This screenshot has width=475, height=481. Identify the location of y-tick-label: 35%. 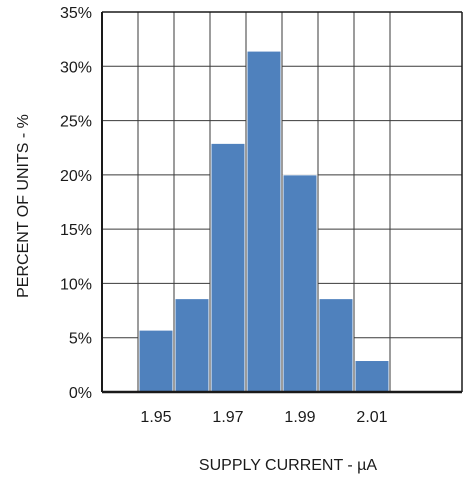
(76, 13).